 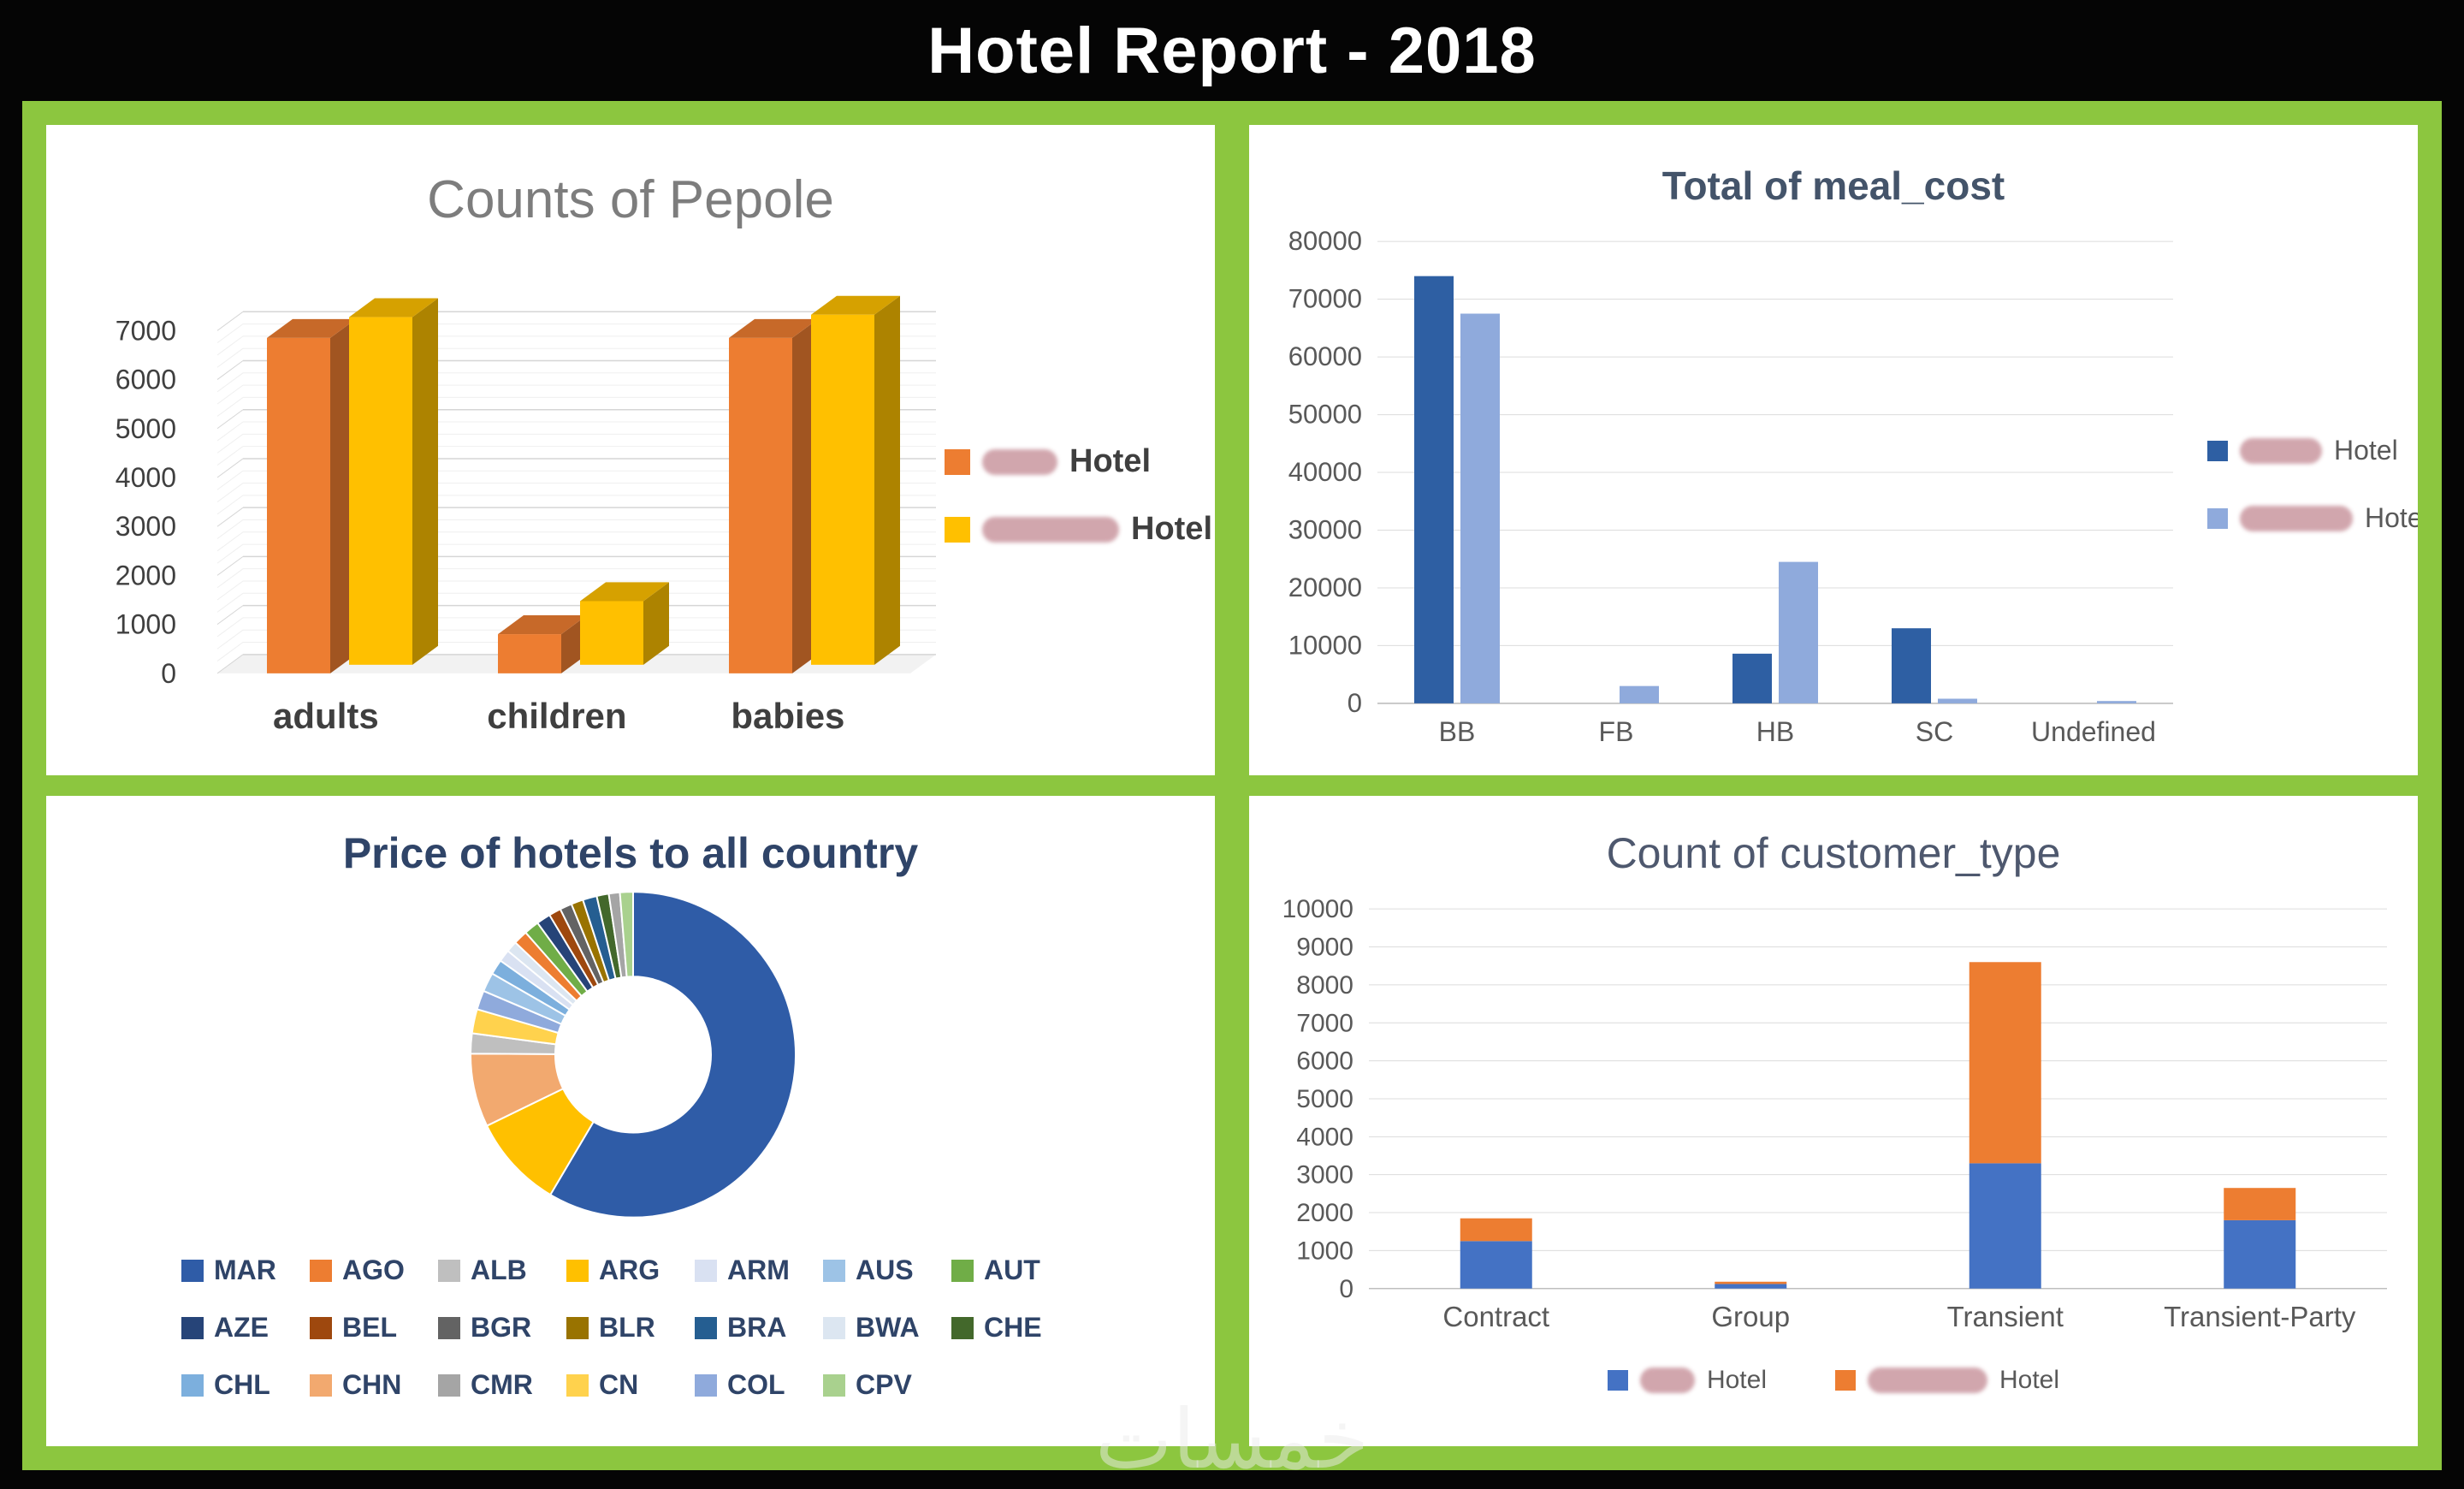 What do you see at coordinates (1325, 241) in the screenshot?
I see `chart-text: 80000` at bounding box center [1325, 241].